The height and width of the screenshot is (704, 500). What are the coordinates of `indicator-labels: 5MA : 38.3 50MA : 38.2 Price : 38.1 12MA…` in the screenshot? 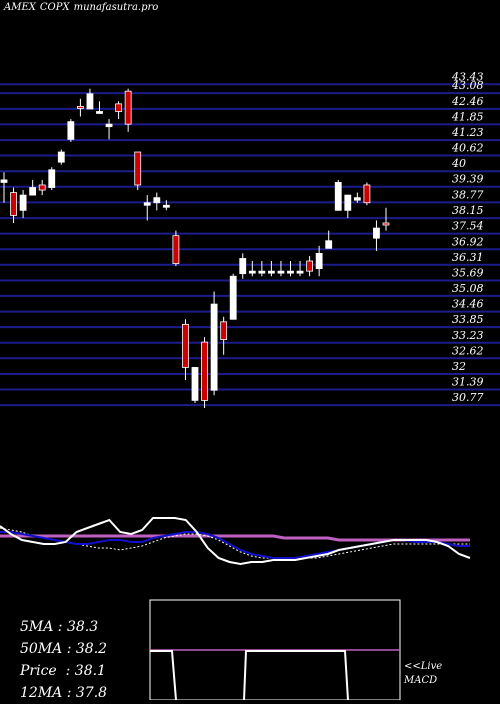 It's located at (63, 660).